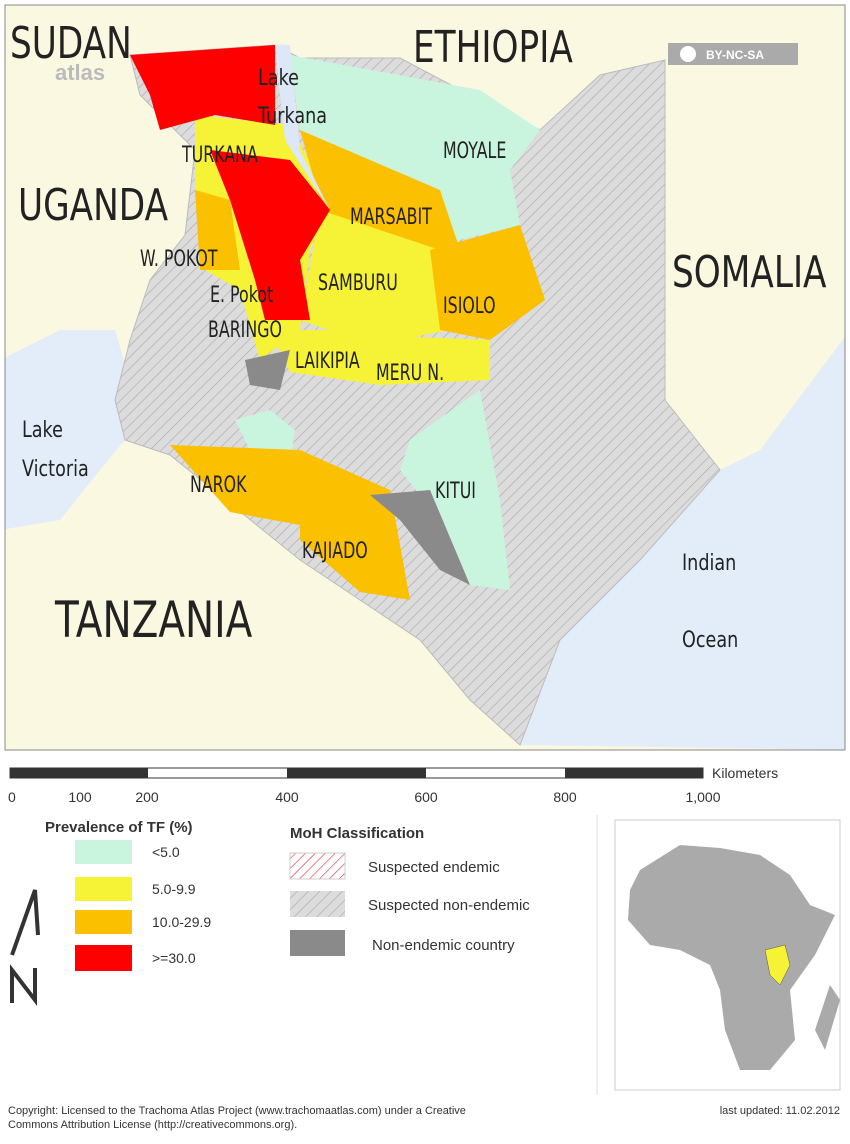  I want to click on country-label: UGANDA, so click(93, 205).